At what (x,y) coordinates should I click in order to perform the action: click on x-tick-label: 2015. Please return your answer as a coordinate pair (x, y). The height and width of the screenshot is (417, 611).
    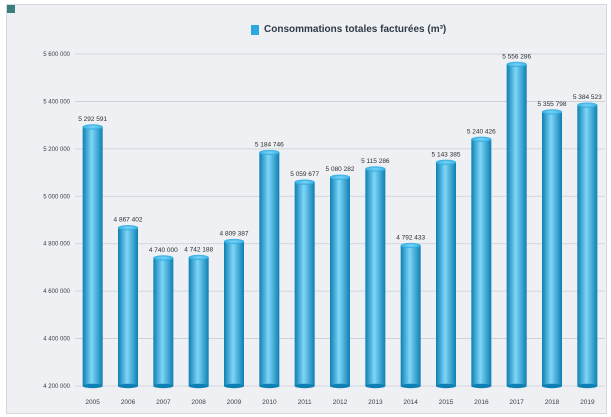
    Looking at the image, I should click on (446, 402).